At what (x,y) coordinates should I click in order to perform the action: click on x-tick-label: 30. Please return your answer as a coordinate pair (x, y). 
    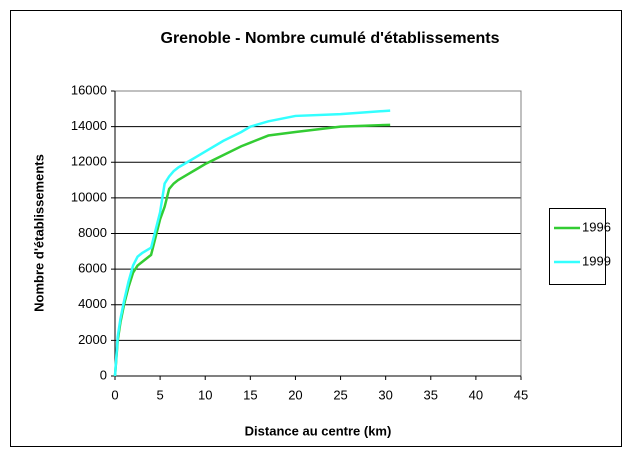
    Looking at the image, I should click on (385, 394).